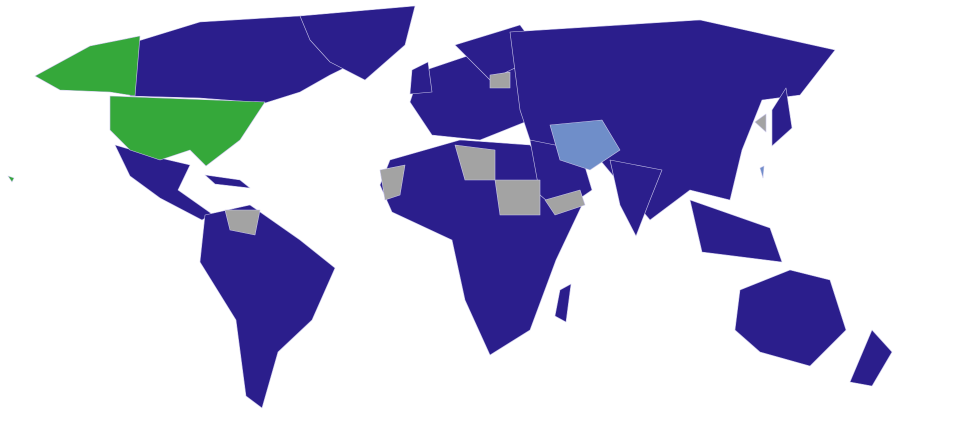 Image resolution: width=960 pixels, height=421 pixels. Describe the element at coordinates (790, 318) in the screenshot. I see `australia` at that location.